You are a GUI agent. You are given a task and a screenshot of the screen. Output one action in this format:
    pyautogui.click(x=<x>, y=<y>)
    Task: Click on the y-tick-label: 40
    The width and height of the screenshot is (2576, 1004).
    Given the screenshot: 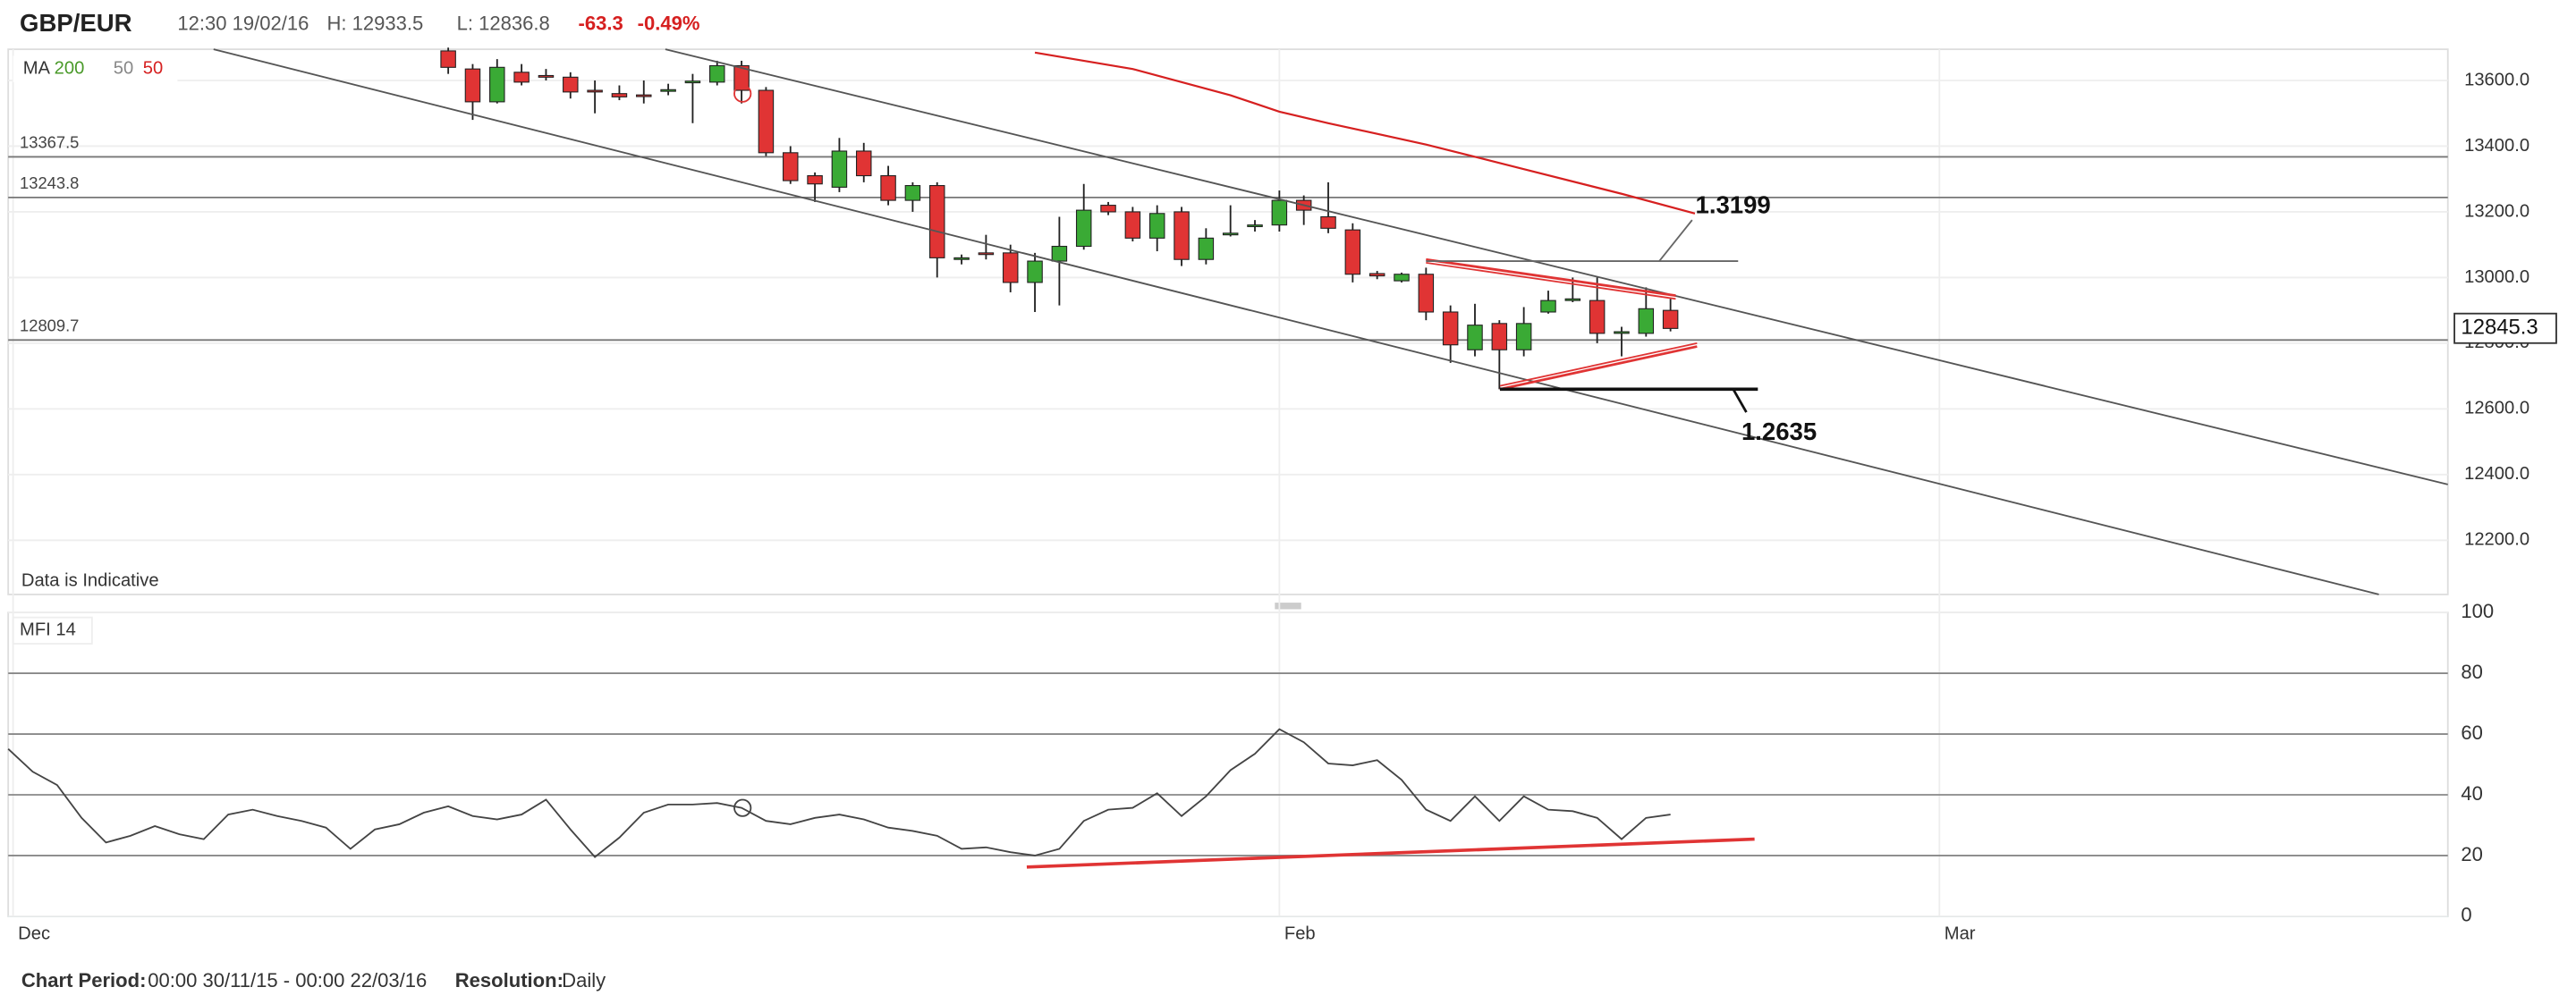 What is the action you would take?
    pyautogui.click(x=2472, y=793)
    